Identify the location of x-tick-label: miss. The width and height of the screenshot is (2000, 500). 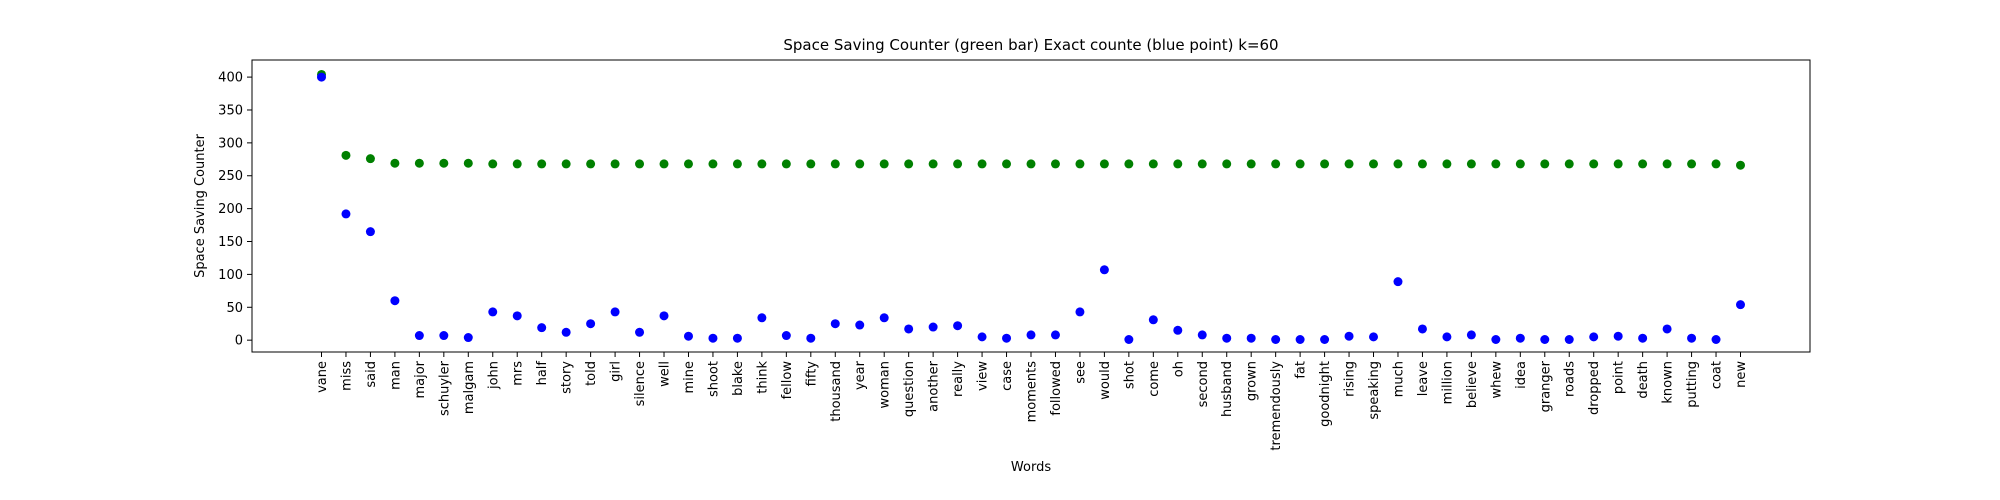
(346, 376).